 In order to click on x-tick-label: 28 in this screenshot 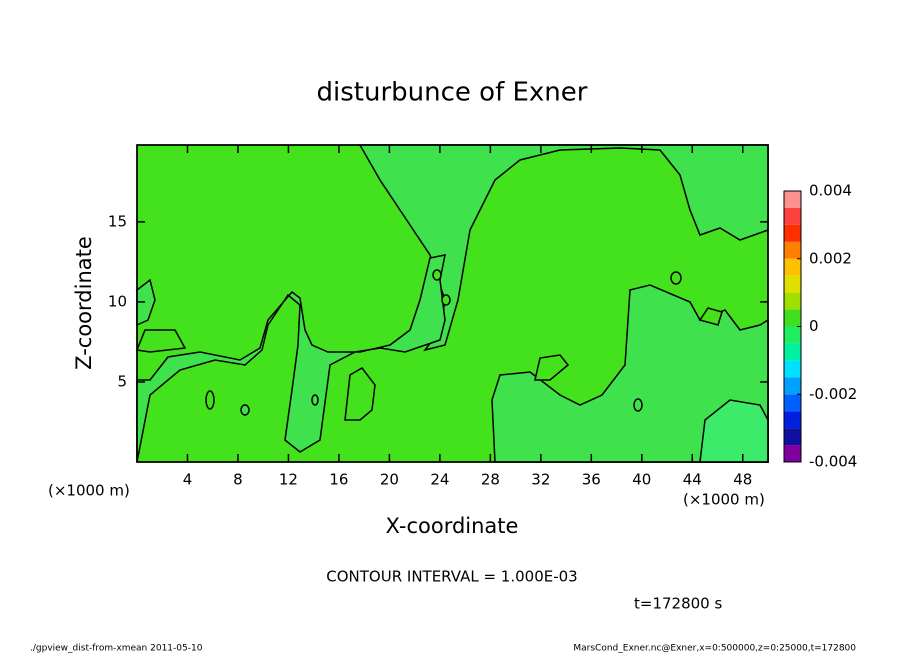, I will do `click(490, 480)`.